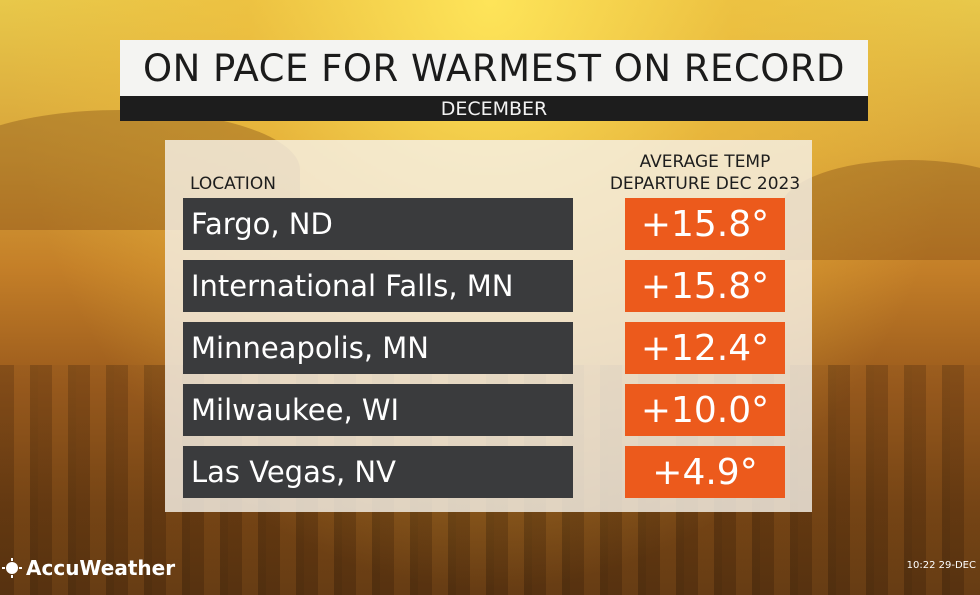 The height and width of the screenshot is (595, 980). Describe the element at coordinates (378, 286) in the screenshot. I see `location-cell: International Falls, MN` at that location.